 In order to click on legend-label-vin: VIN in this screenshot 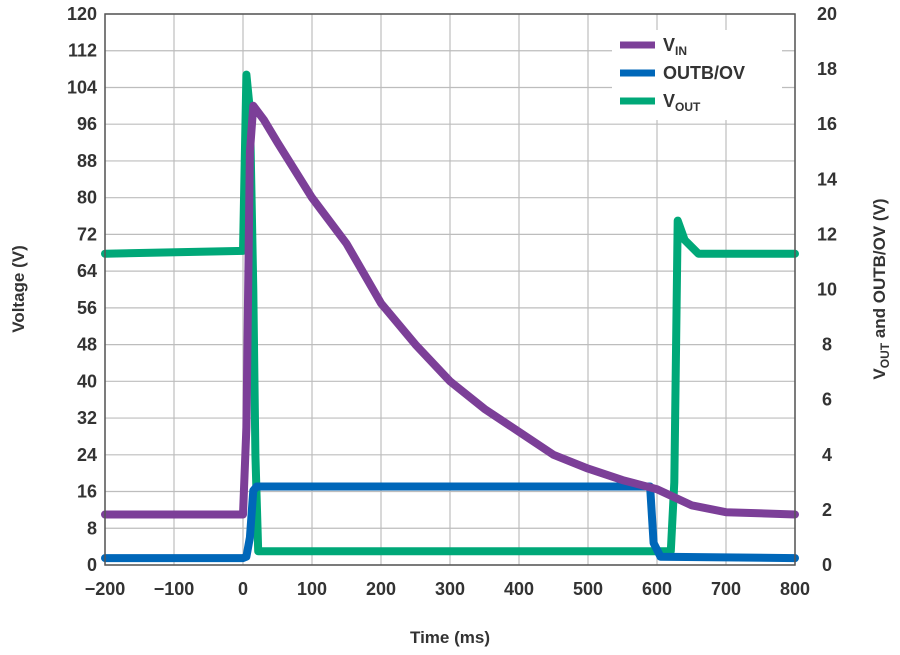, I will do `click(675, 46)`.